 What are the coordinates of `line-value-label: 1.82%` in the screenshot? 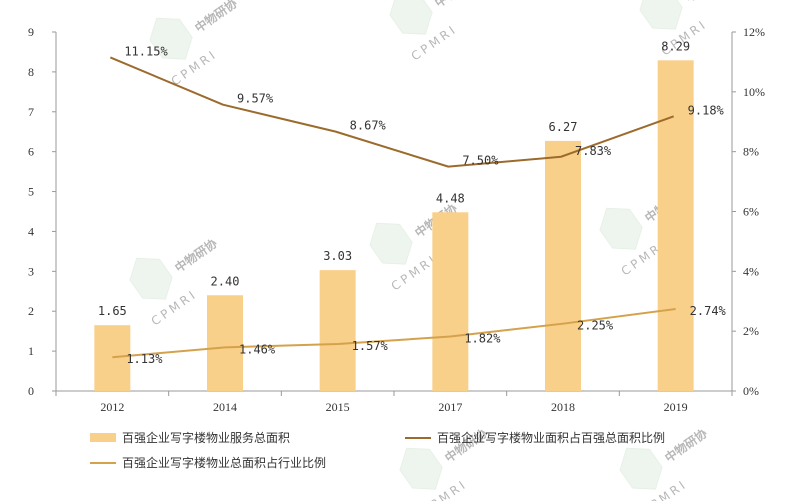 It's located at (482, 339).